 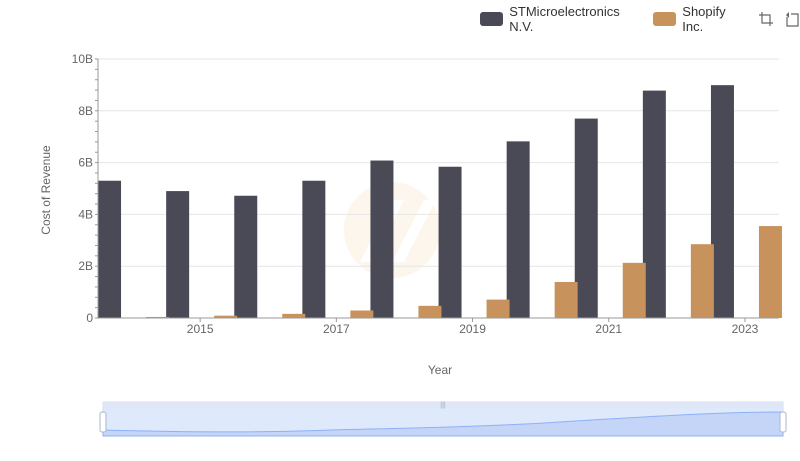 I want to click on bar-shopify-2021, so click(x=634, y=290).